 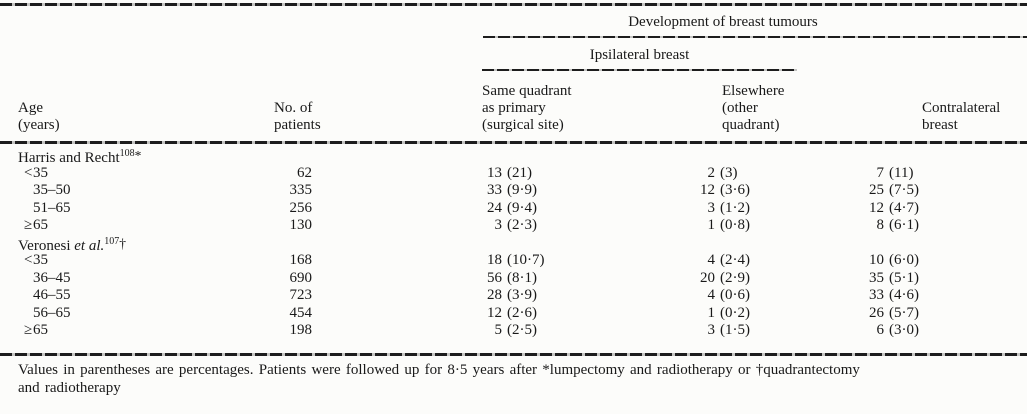 I want to click on column-header-elsewhere-line2: (other, so click(x=740, y=108).